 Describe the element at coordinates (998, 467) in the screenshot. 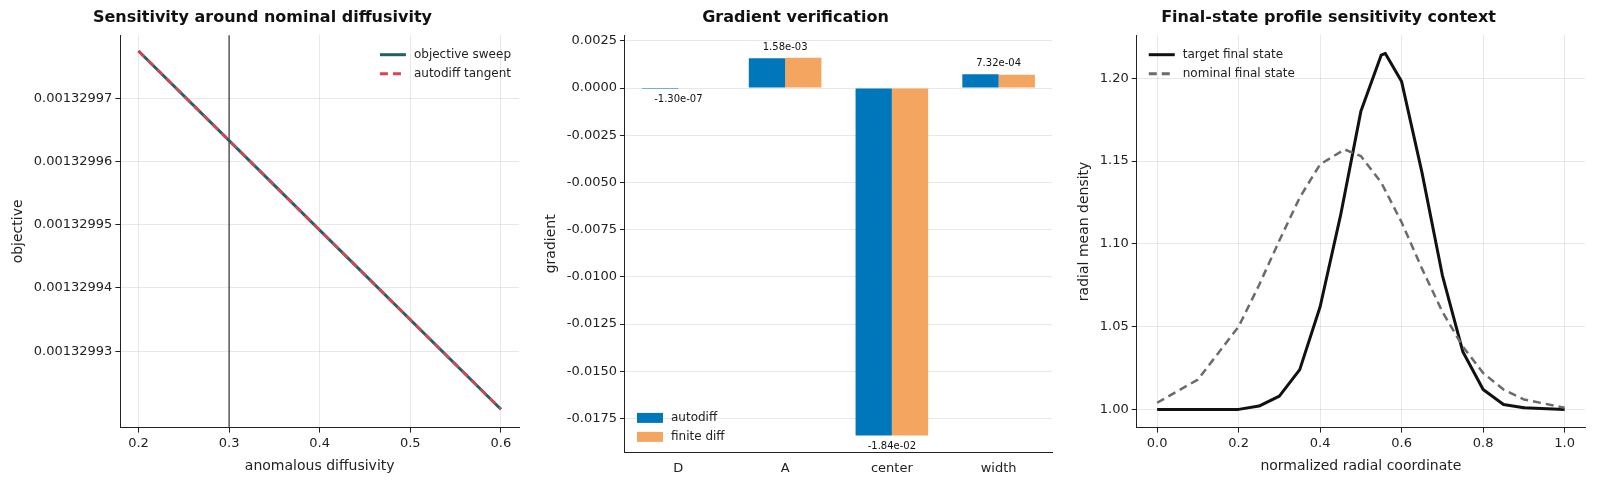

I see `x-tick-label: width` at that location.